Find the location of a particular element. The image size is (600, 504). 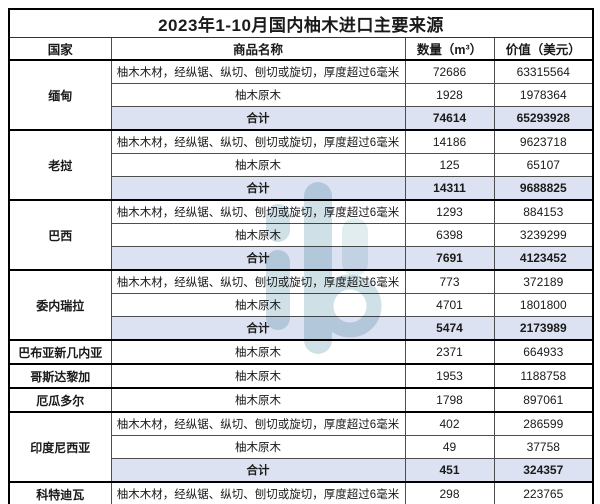

country-cell: 科特迪瓦 is located at coordinates (60, 492).